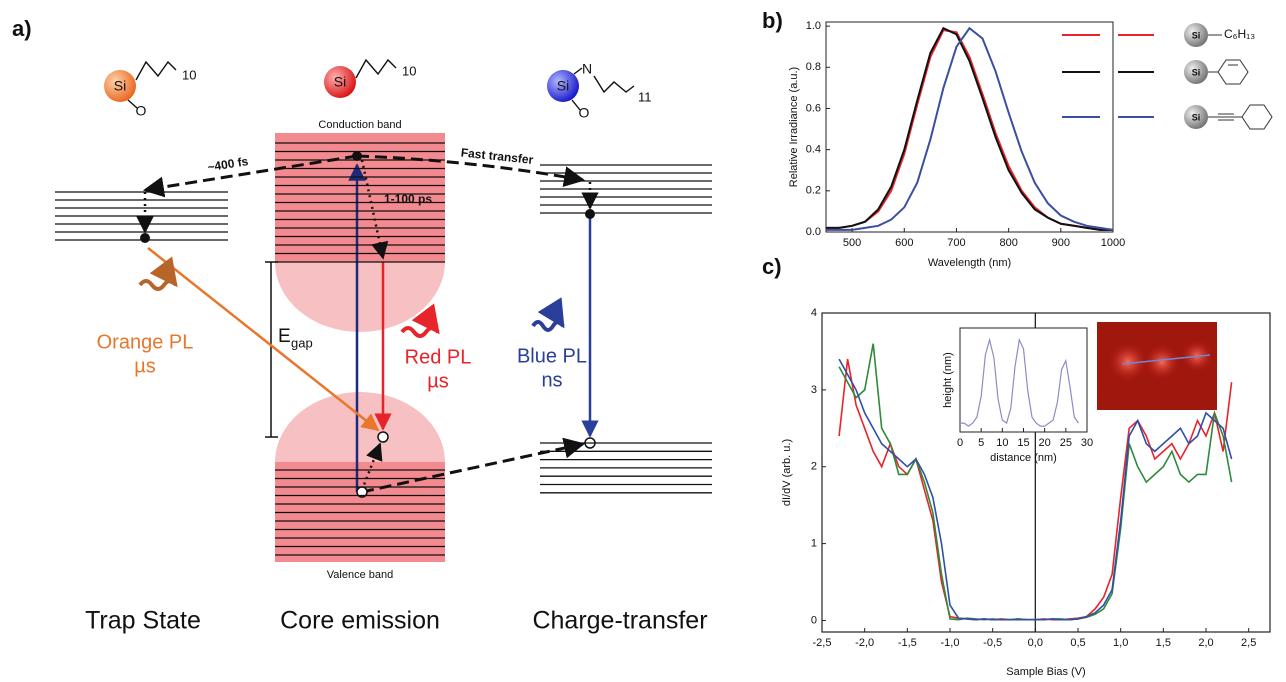 Image resolution: width=1286 pixels, height=682 pixels. What do you see at coordinates (438, 357) in the screenshot?
I see `pl-label: Red PL` at bounding box center [438, 357].